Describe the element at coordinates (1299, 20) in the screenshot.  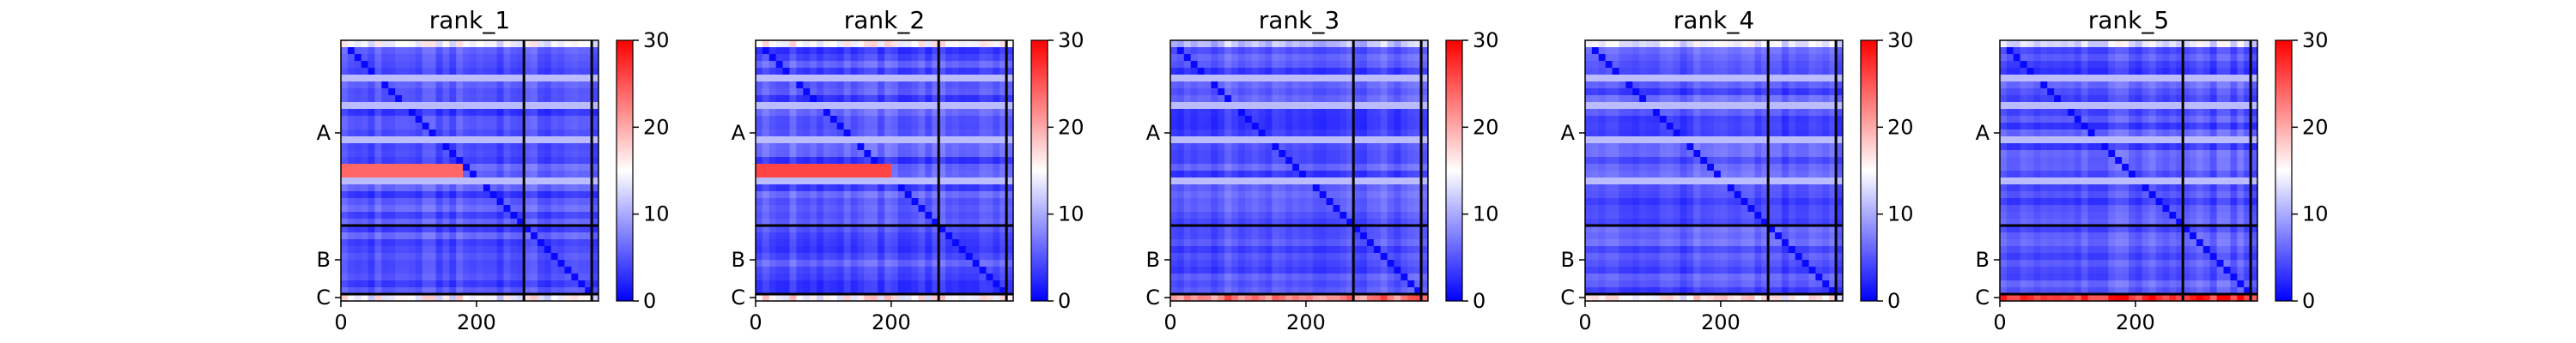
I see `panel-title: rank_3` at that location.